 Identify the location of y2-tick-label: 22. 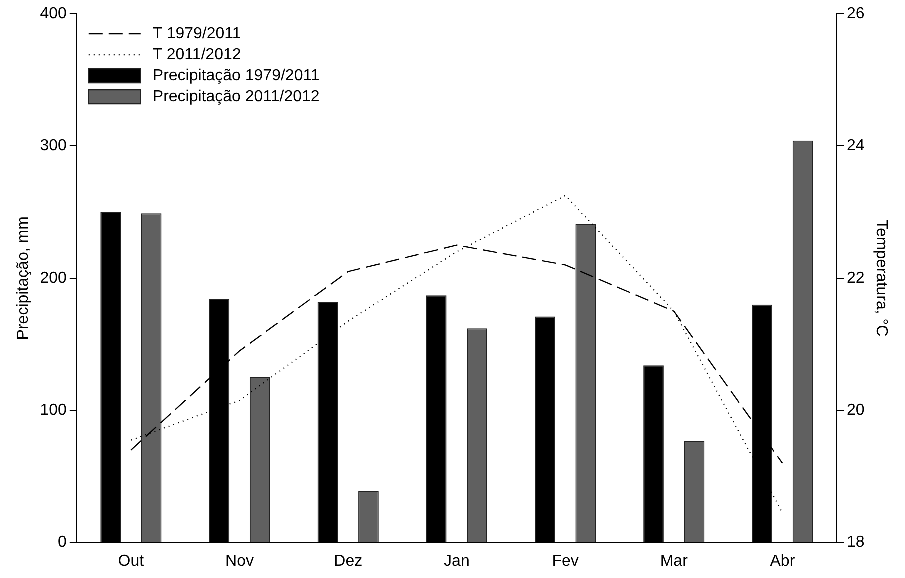
(856, 278).